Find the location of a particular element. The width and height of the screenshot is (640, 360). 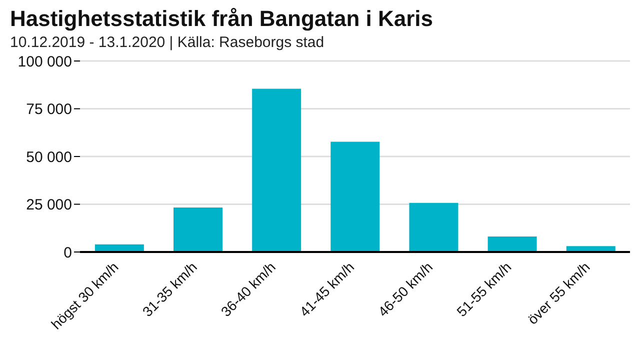

chart-subtitle: 10.12.2019 - 13.1.2020 | Källa: Raseborgs stad is located at coordinates (168, 42).